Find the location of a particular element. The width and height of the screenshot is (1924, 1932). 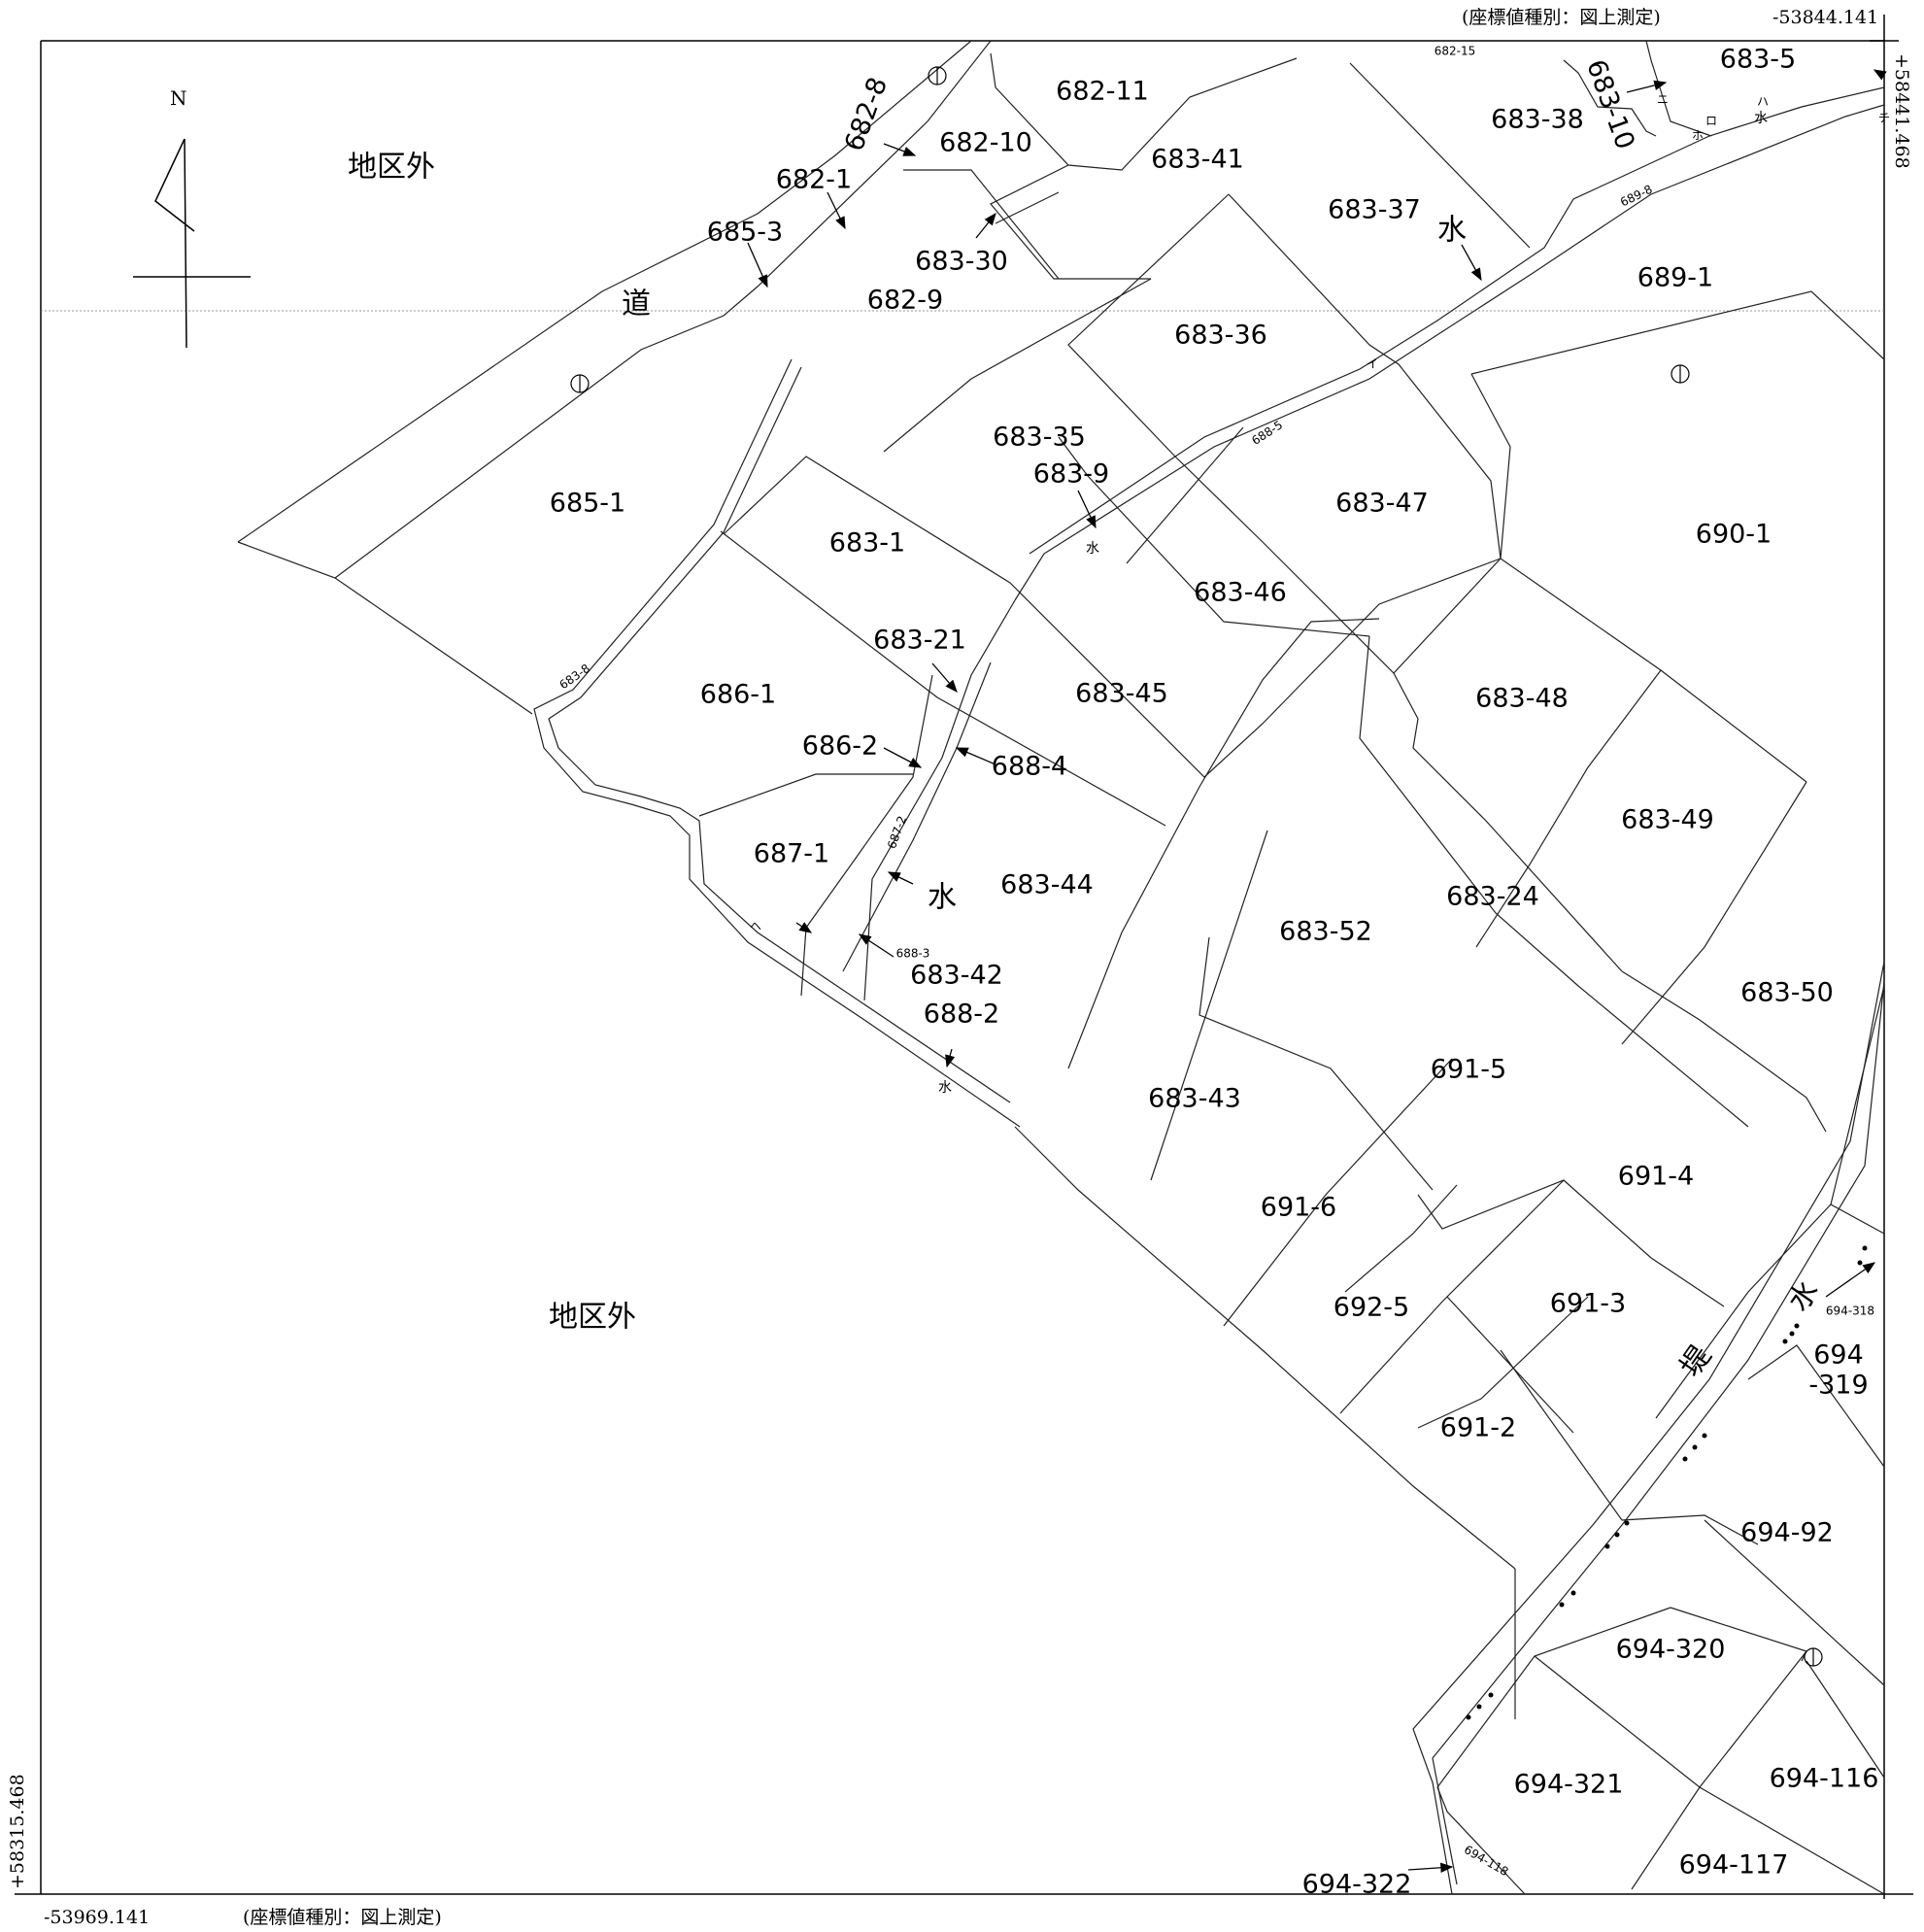

parcel-label: 685-3 is located at coordinates (745, 233).